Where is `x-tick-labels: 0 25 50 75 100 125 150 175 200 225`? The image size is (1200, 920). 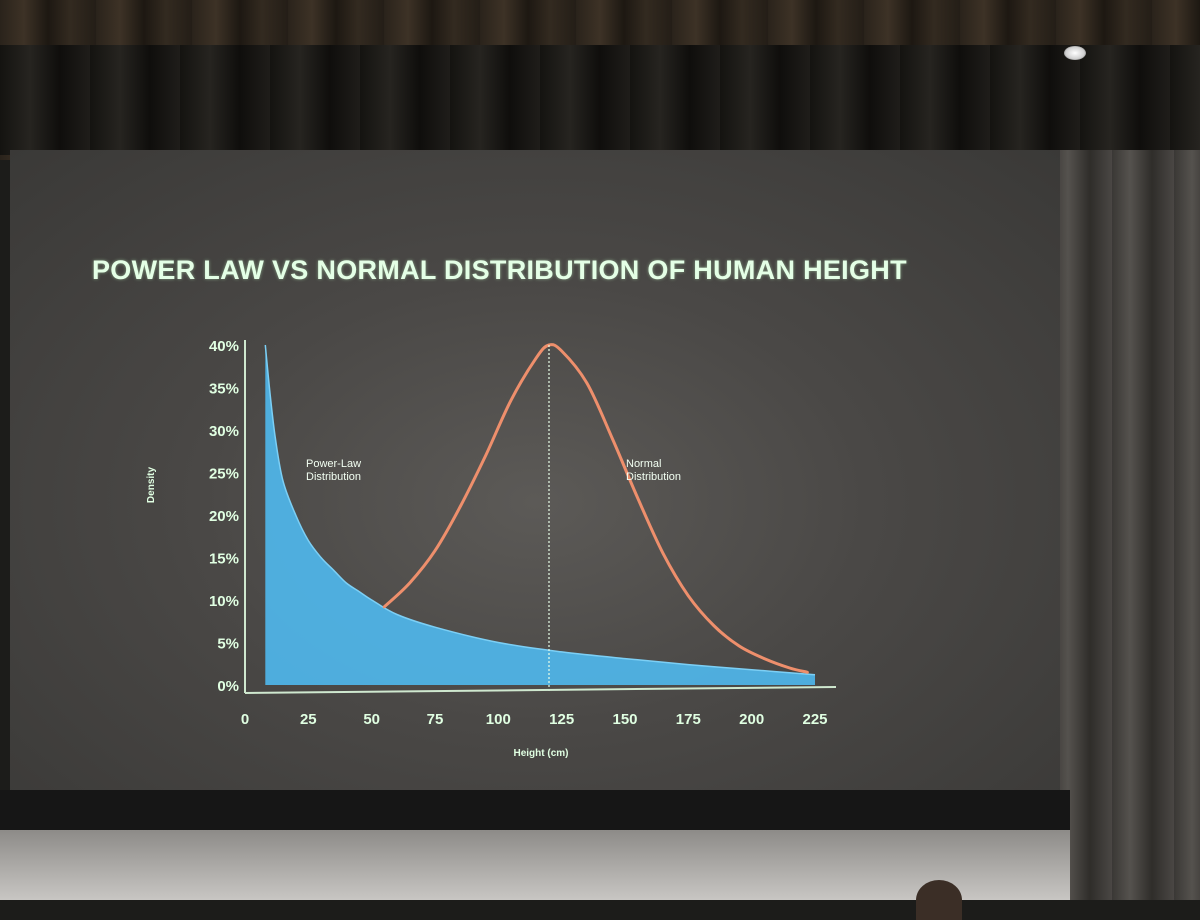
x-tick-labels: 0 25 50 75 100 125 150 175 200 225 is located at coordinates (534, 719).